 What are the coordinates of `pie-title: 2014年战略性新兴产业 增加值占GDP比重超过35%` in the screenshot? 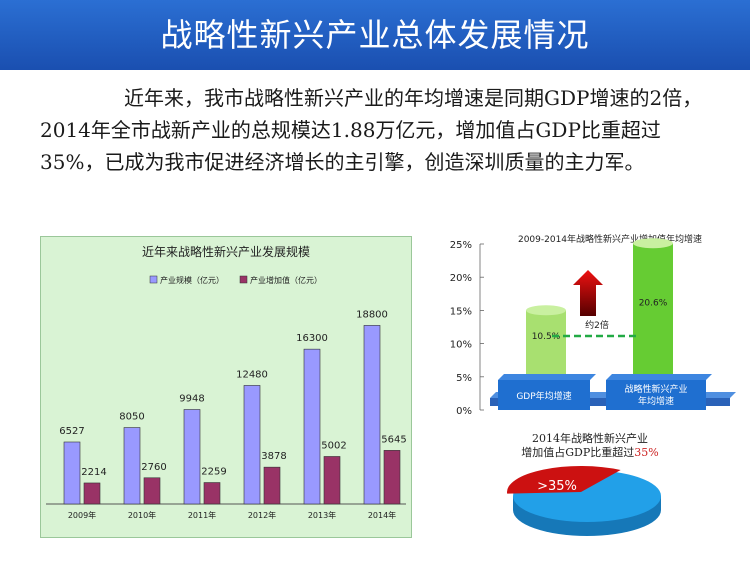 It's located at (590, 446).